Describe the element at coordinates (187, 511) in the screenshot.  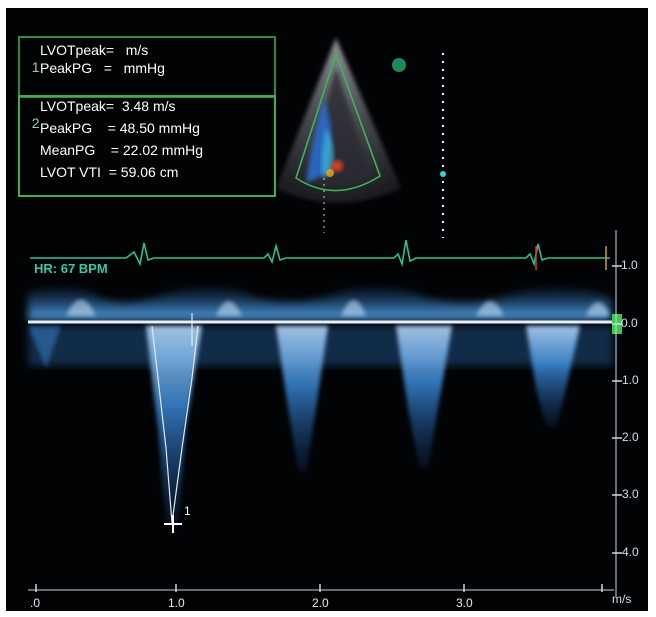
I see `caliper-label: 1` at that location.